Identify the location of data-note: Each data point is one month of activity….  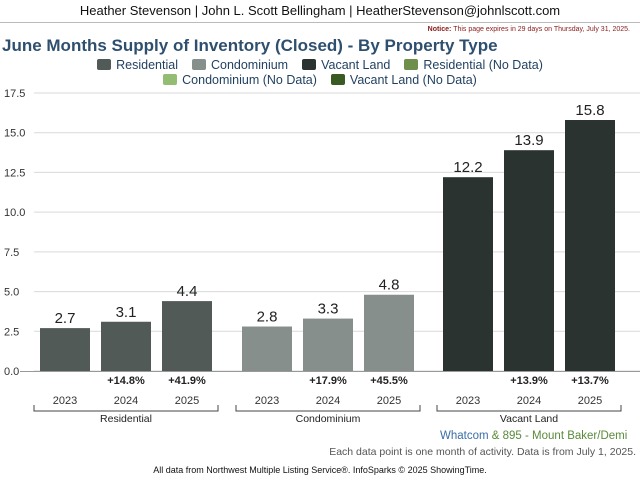
(482, 452).